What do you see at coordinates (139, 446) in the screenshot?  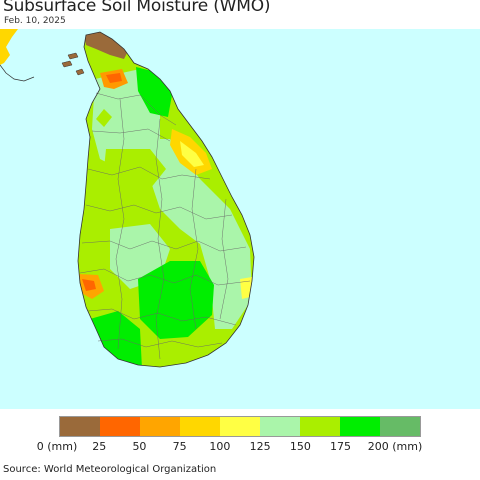 I see `legend-label: 50` at bounding box center [139, 446].